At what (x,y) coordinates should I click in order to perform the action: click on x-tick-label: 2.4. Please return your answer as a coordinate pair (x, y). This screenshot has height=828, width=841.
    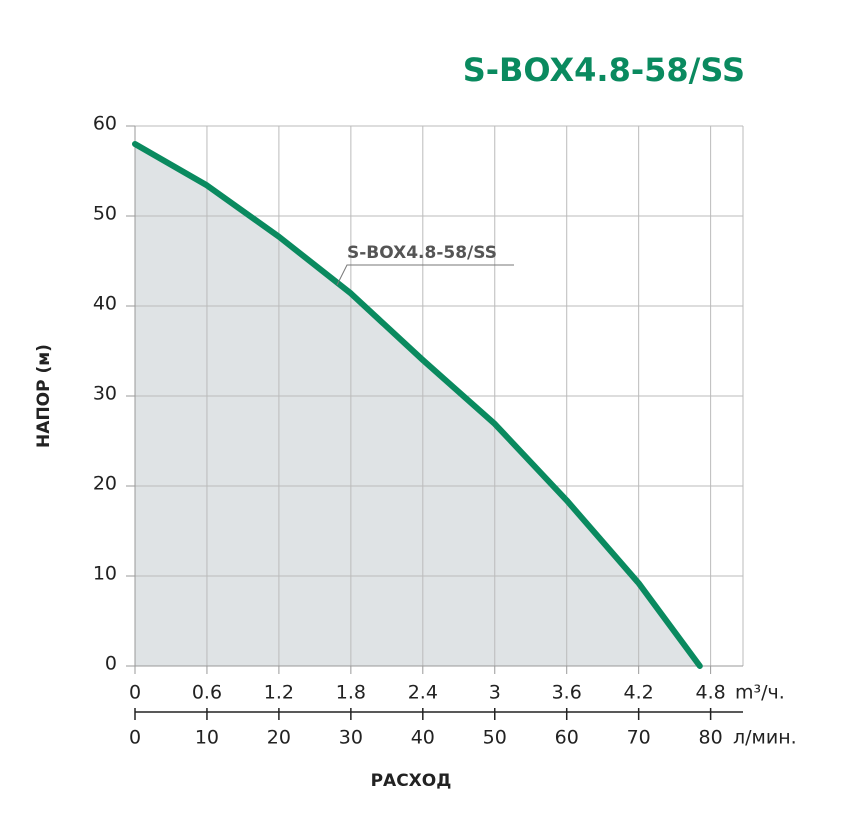
    Looking at the image, I should click on (423, 693).